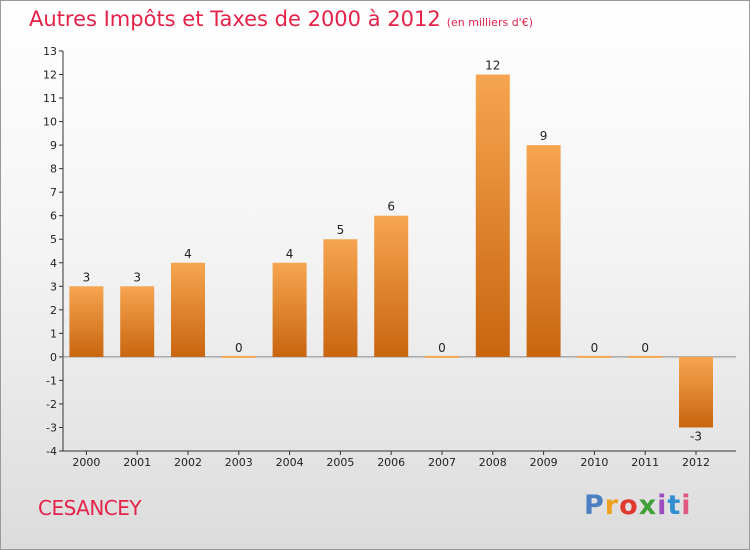 Image resolution: width=750 pixels, height=550 pixels. Describe the element at coordinates (645, 462) in the screenshot. I see `x-tick-label: 2011` at that location.